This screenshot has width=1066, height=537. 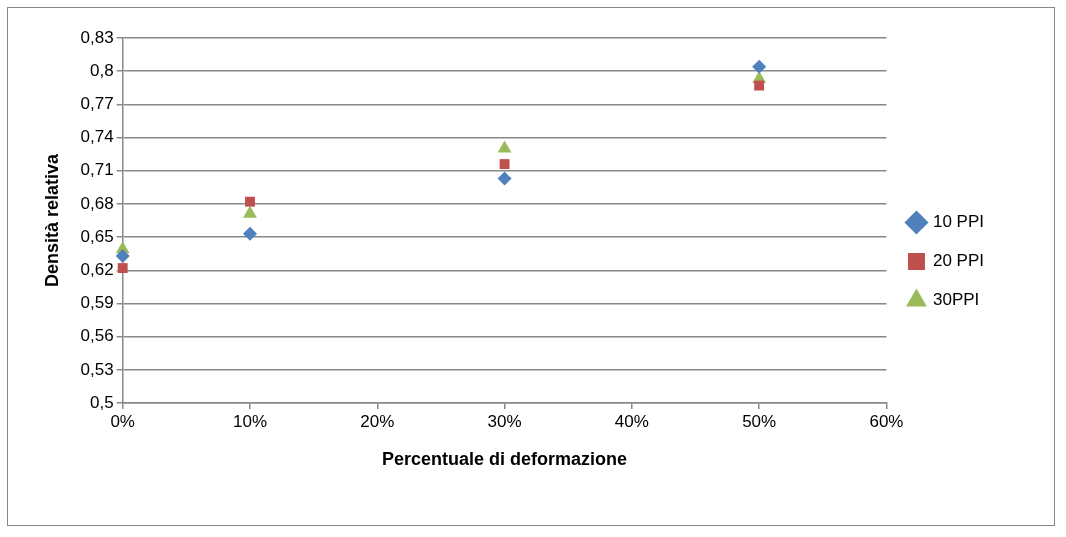 I want to click on x-tick-label: 0%, so click(x=122, y=421).